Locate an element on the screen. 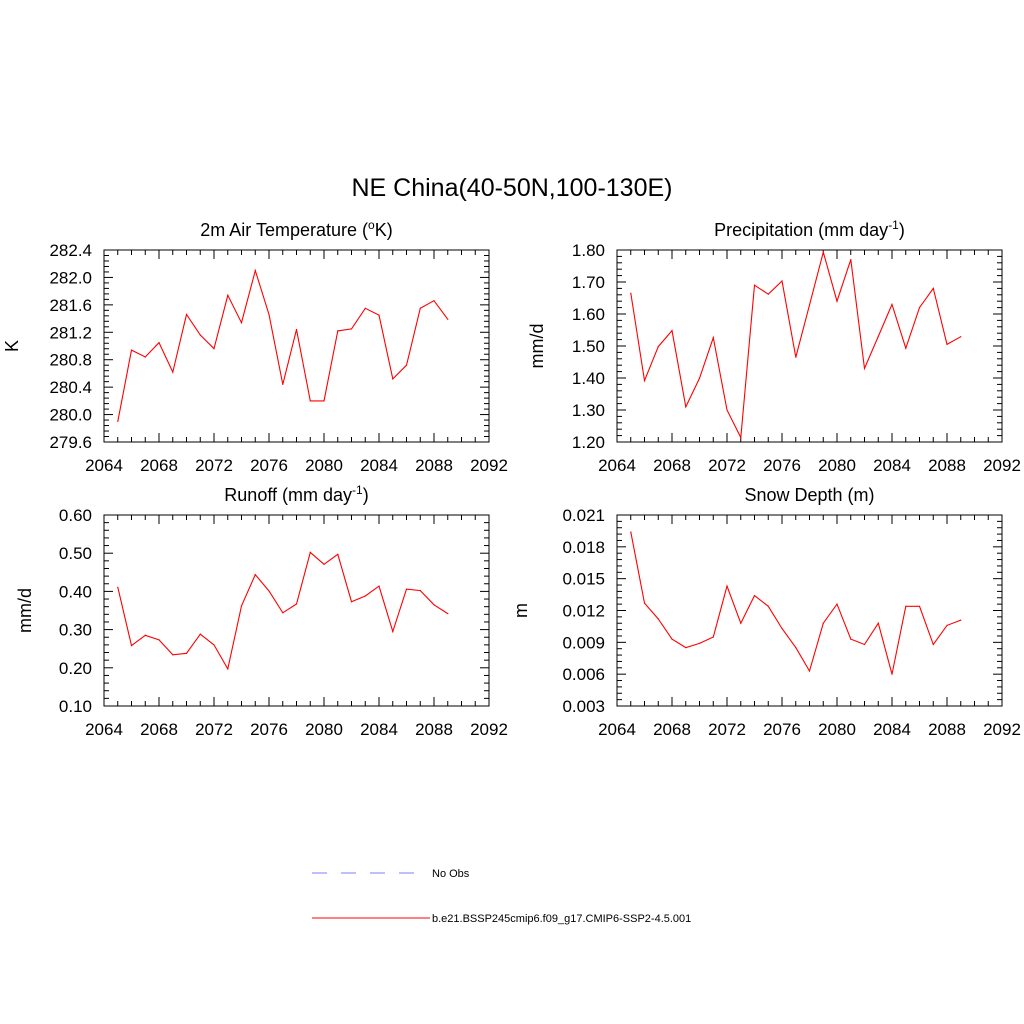  y-tick-label: 279.6 is located at coordinates (70, 442).